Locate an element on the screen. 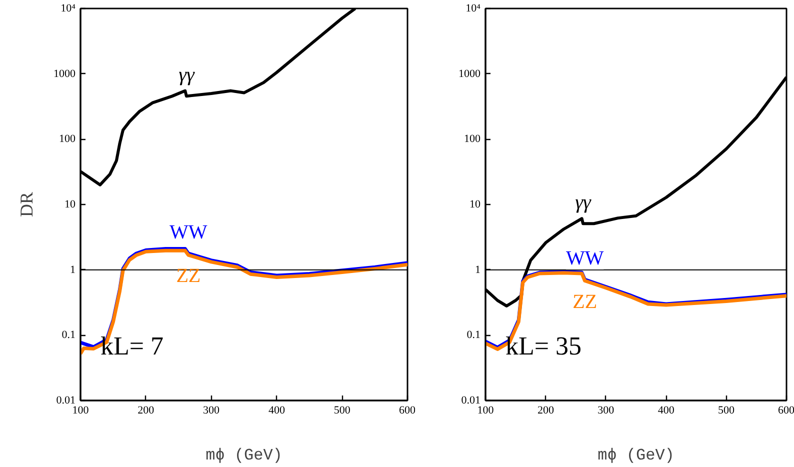  annotation: kL= 35 is located at coordinates (544, 346).